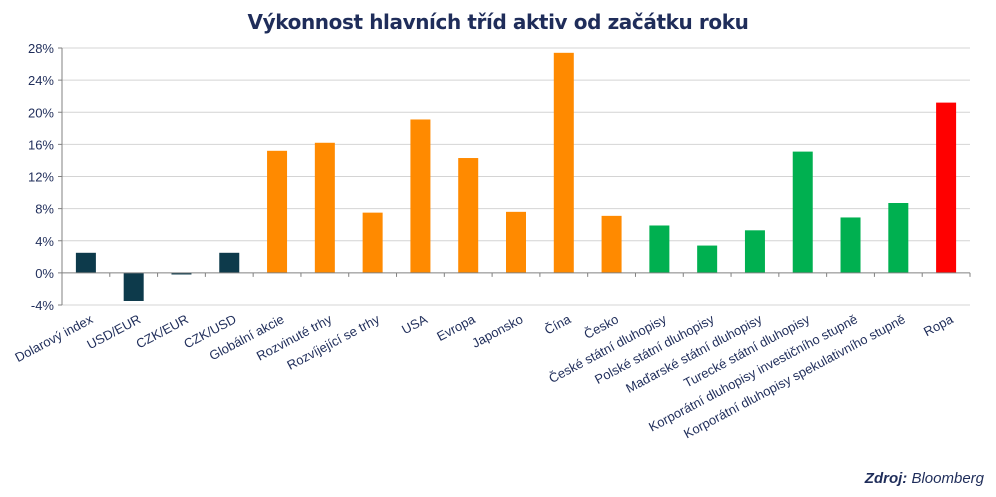 The image size is (996, 497). Describe the element at coordinates (43, 305) in the screenshot. I see `y-tick-label: -4%` at that location.